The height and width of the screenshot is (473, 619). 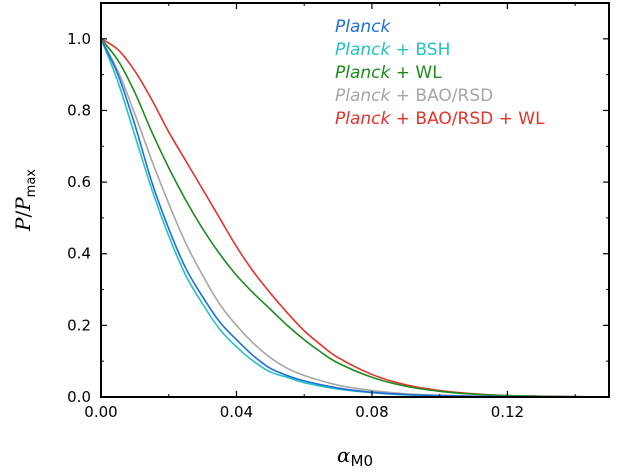 I want to click on x-axis-label-sub: M0, so click(x=362, y=461).